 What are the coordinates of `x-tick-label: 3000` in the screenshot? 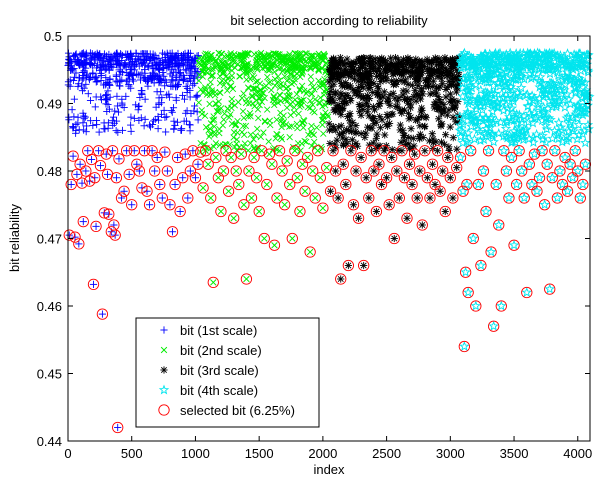 It's located at (450, 453).